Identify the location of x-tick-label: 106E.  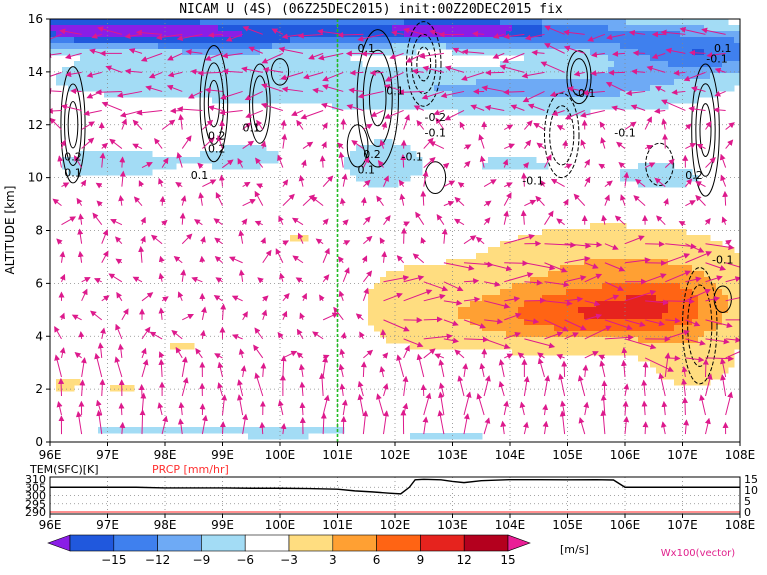
(625, 455).